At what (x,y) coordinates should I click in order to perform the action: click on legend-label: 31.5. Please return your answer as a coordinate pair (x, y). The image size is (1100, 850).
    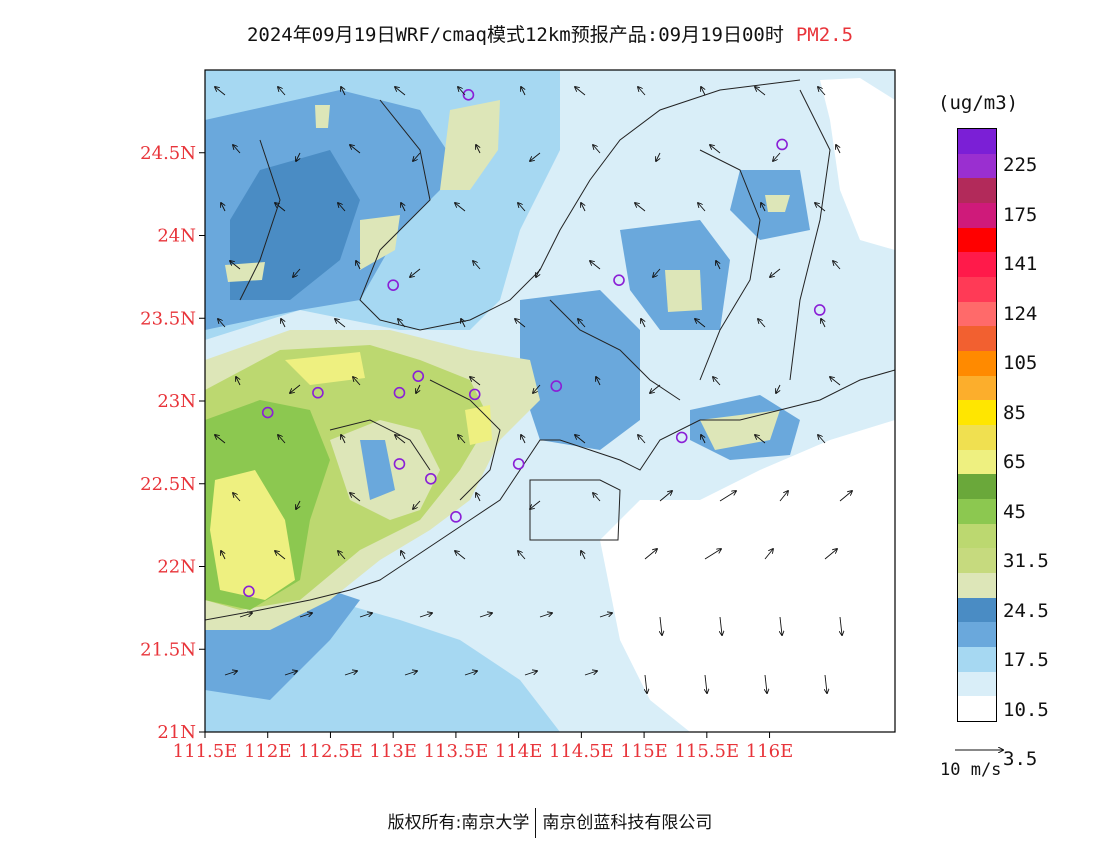
    Looking at the image, I should click on (1026, 561).